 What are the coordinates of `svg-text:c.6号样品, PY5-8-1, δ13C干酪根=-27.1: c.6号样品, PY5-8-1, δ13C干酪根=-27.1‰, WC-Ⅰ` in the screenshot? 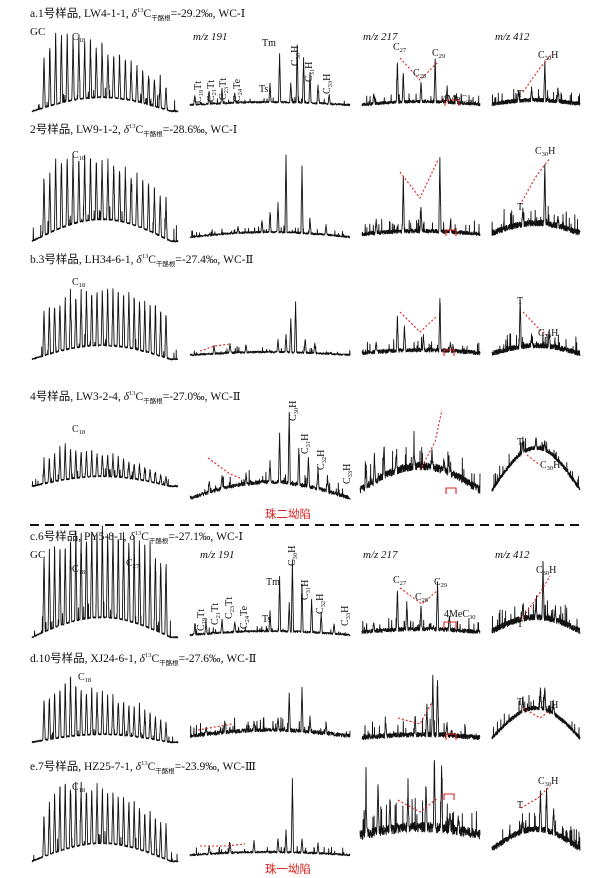 It's located at (136, 537).